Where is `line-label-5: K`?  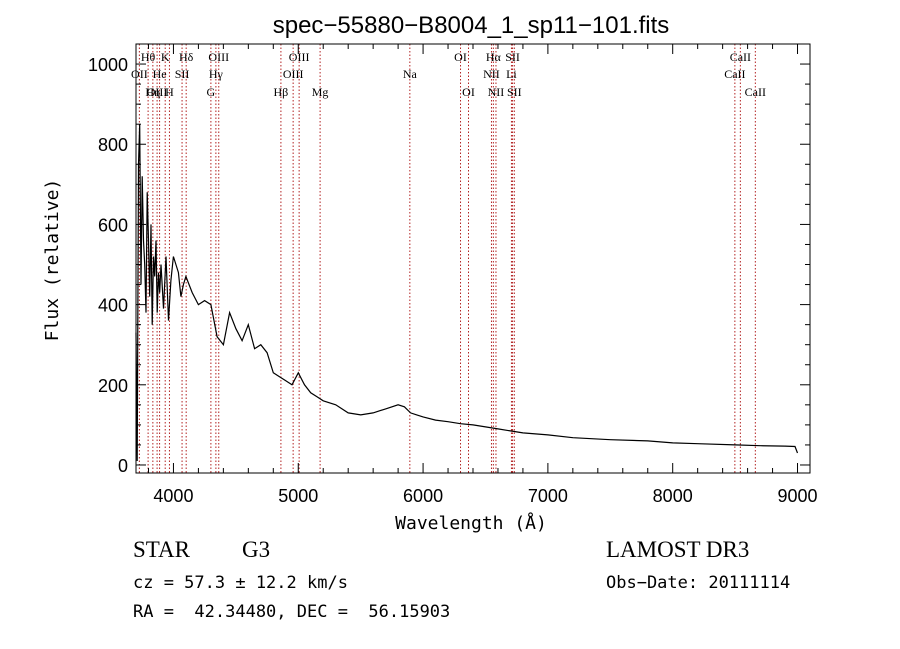
line-label-5: K is located at coordinates (165, 57).